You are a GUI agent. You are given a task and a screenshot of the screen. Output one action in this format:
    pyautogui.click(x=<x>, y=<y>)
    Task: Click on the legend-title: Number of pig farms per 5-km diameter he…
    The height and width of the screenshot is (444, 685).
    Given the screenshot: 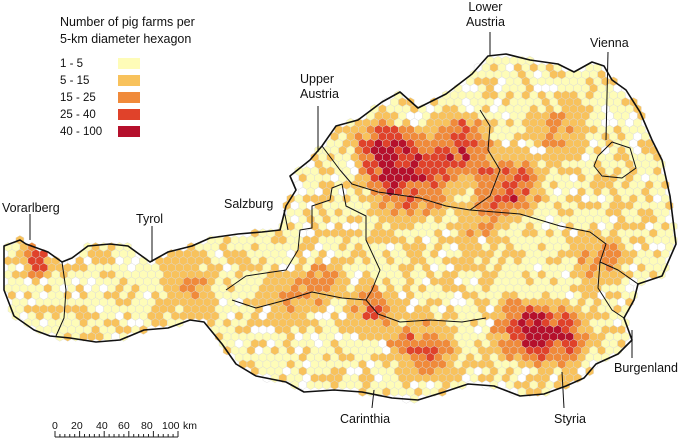 What is the action you would take?
    pyautogui.click(x=155, y=31)
    